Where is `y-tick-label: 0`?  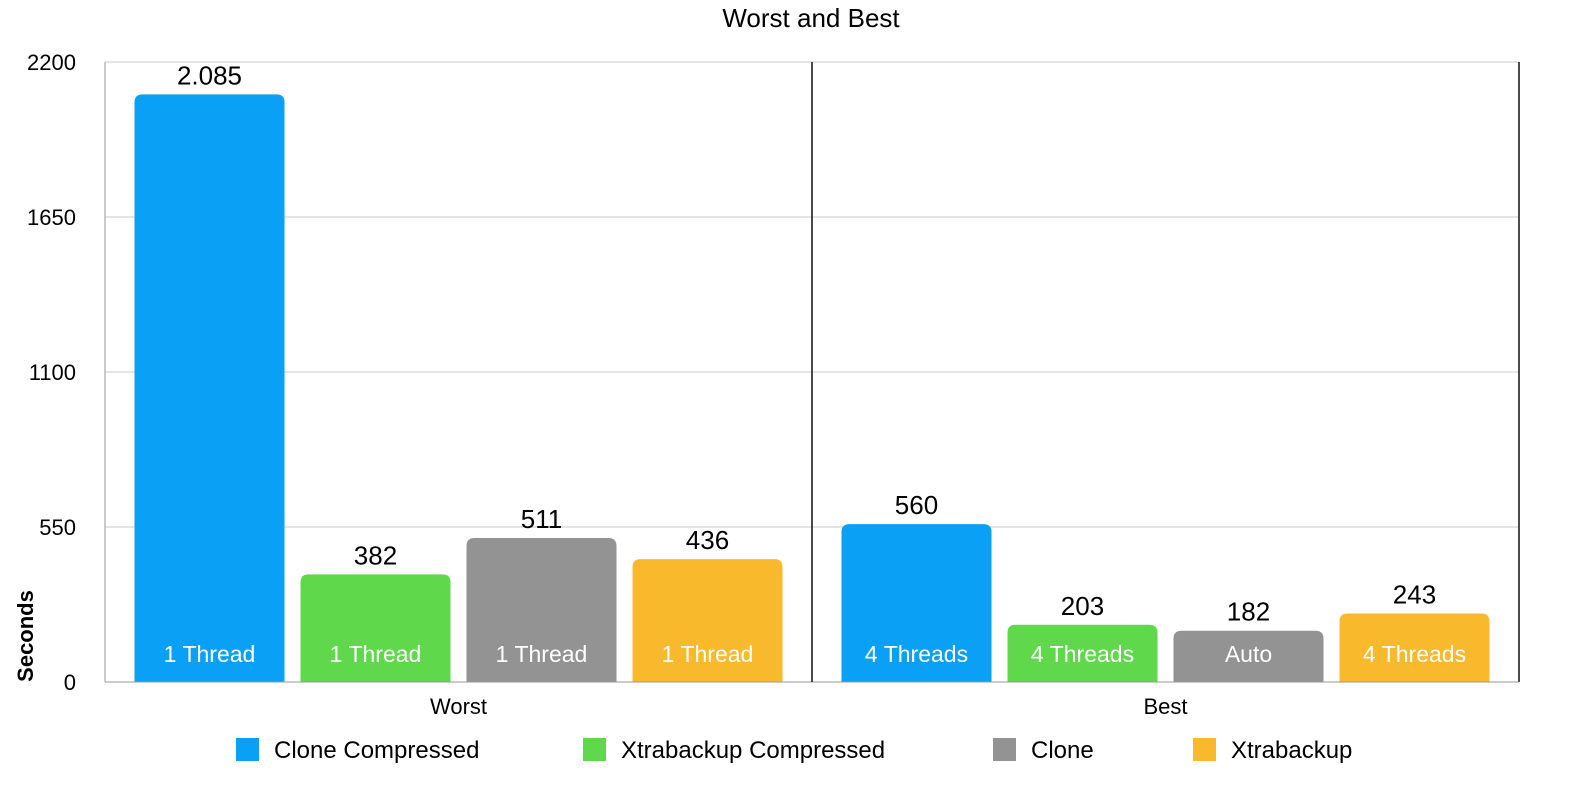 y-tick-label: 0 is located at coordinates (70, 682).